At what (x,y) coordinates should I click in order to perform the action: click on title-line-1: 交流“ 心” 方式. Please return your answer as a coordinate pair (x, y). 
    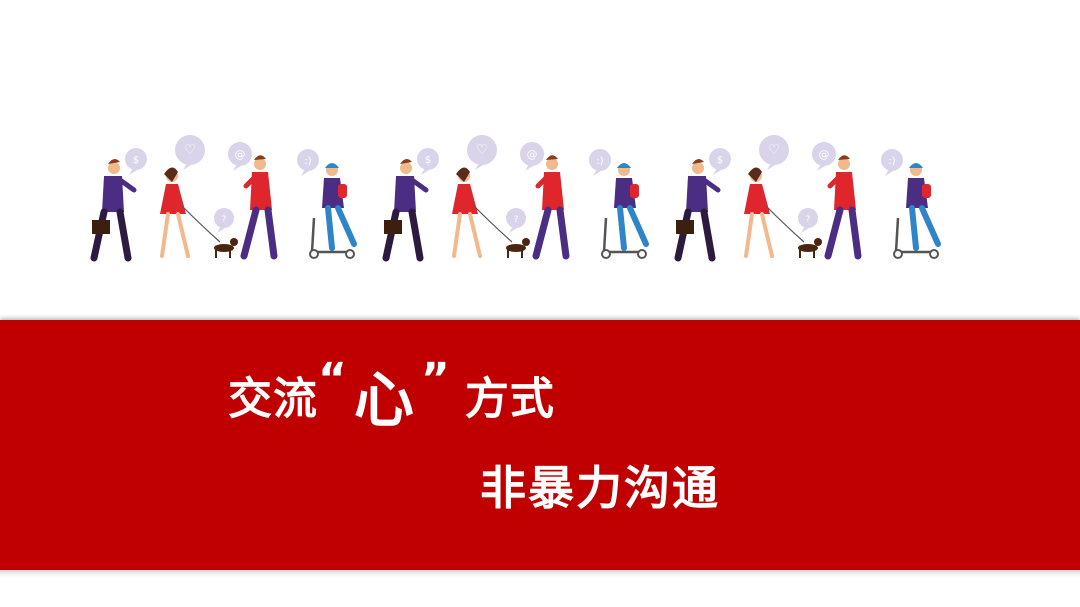
    Looking at the image, I should click on (391, 399).